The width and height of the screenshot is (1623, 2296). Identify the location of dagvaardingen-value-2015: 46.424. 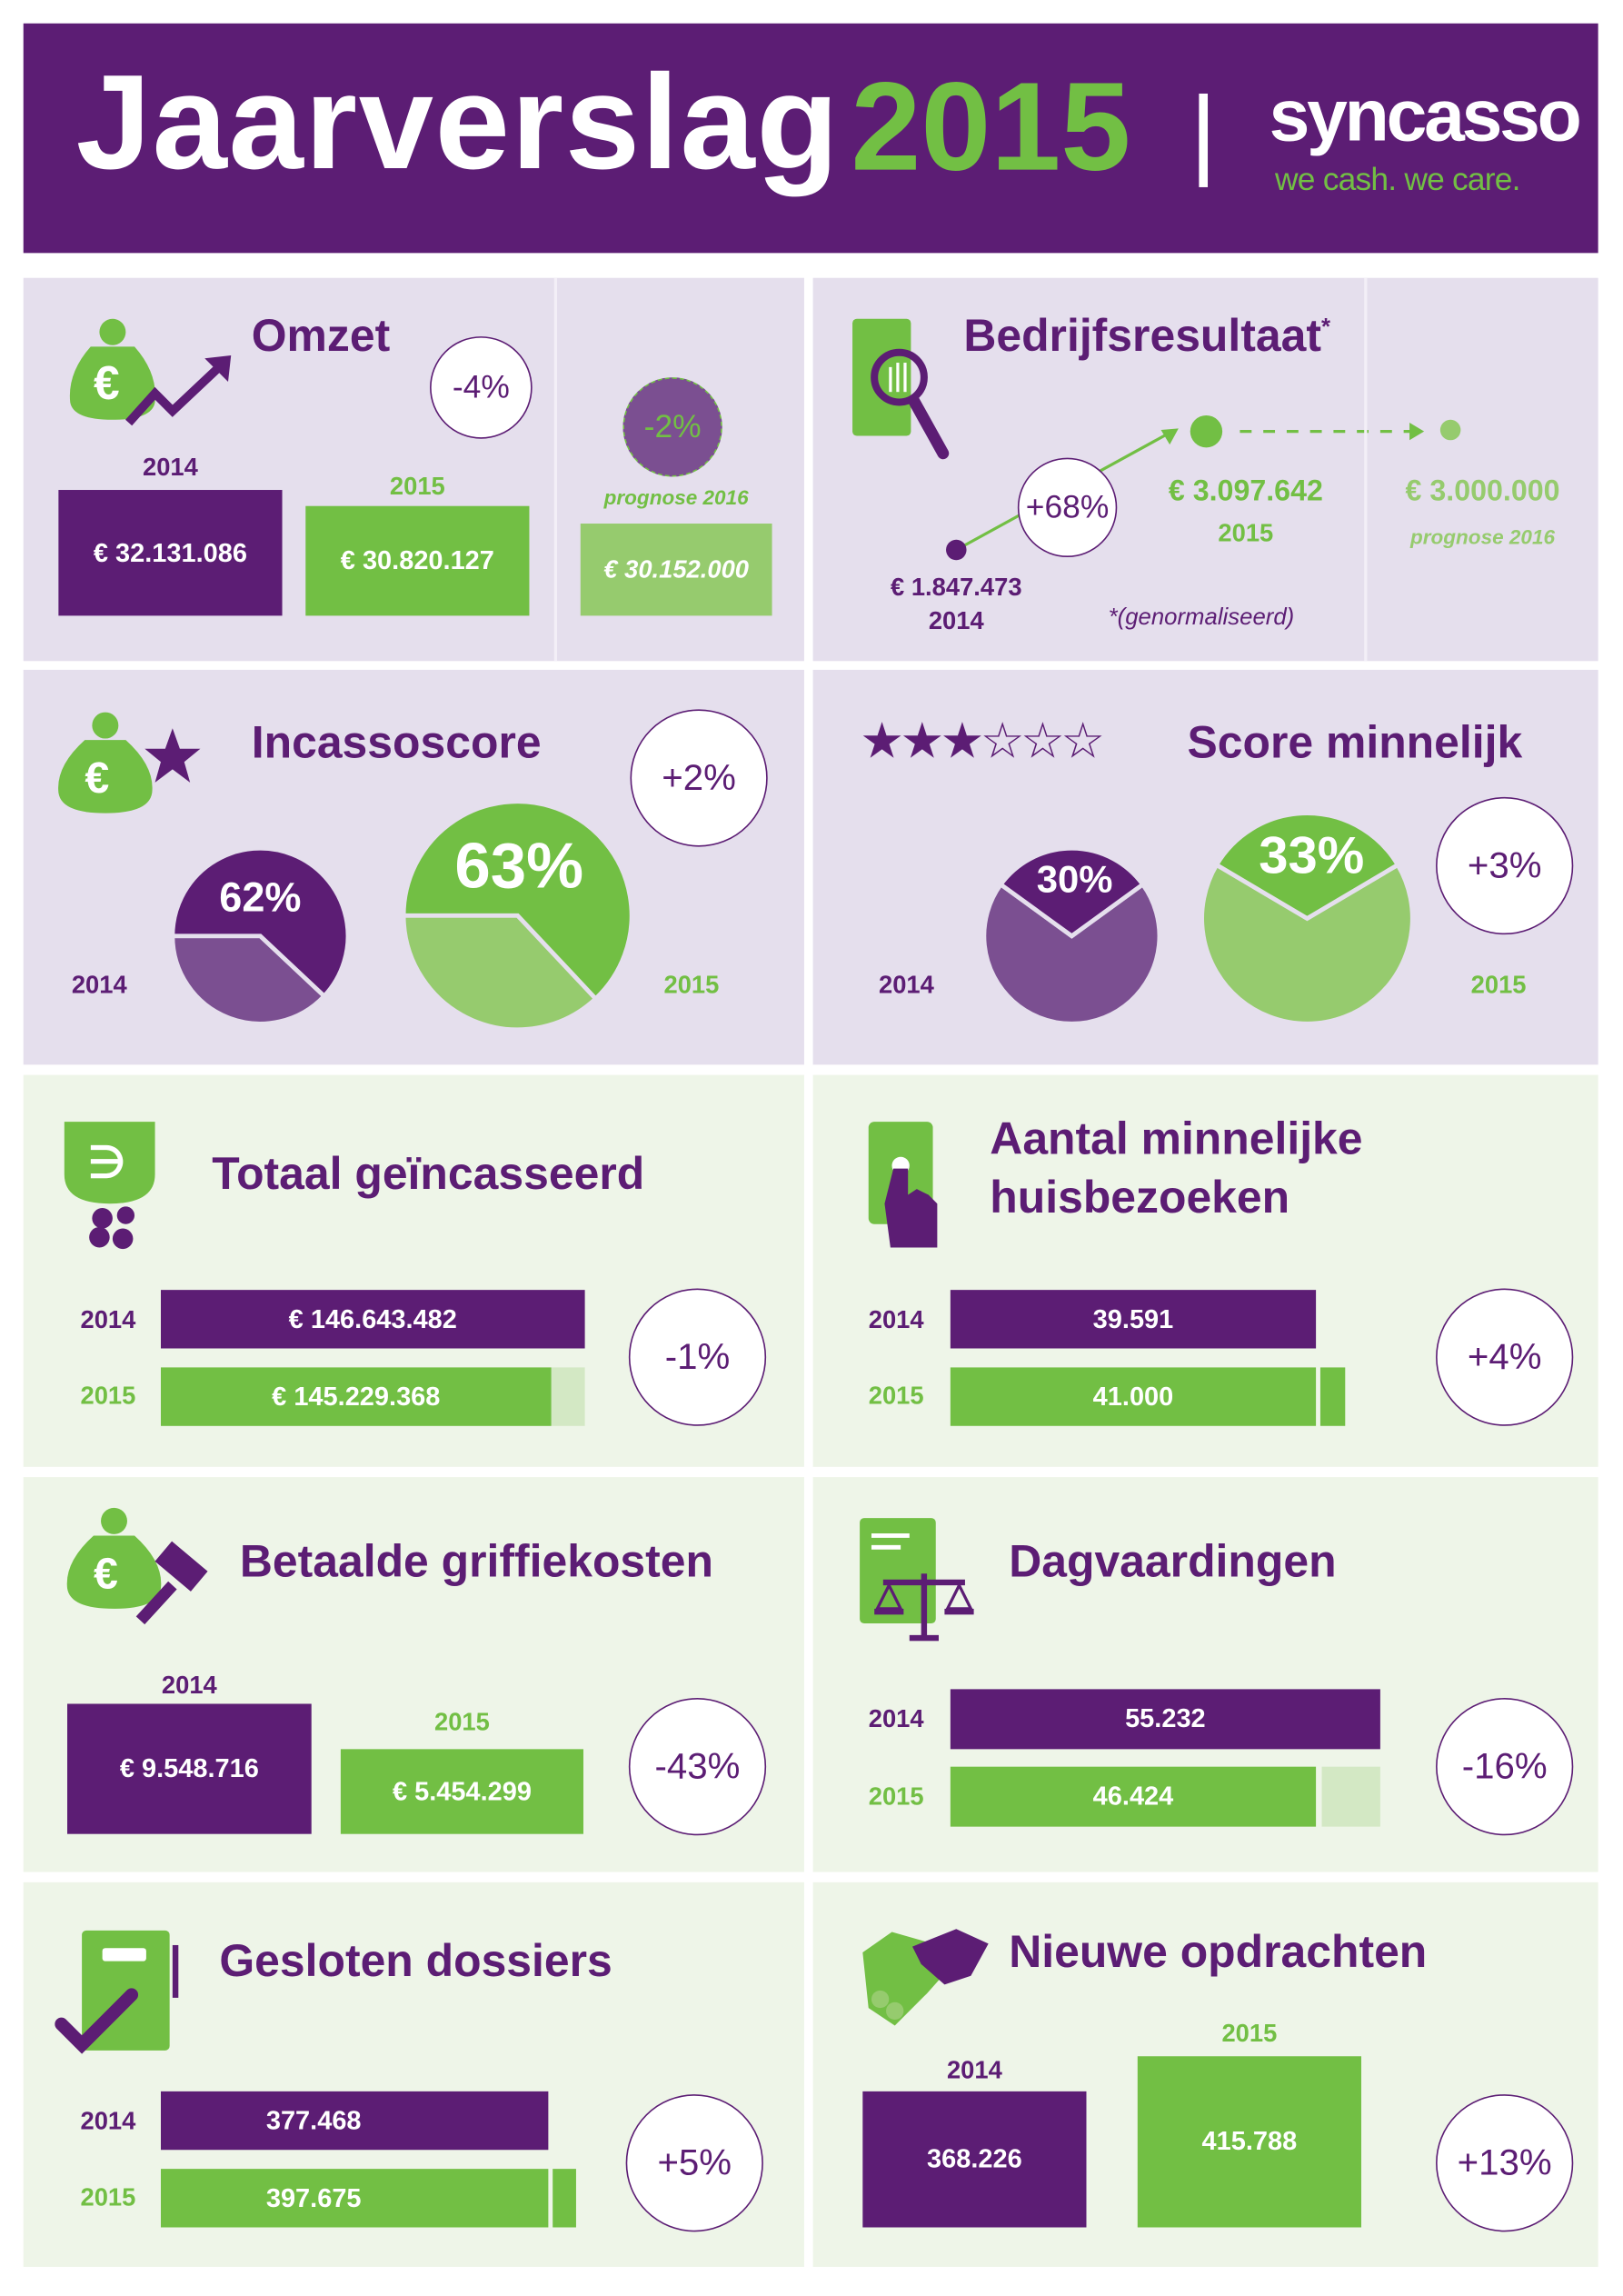
(1134, 1796).